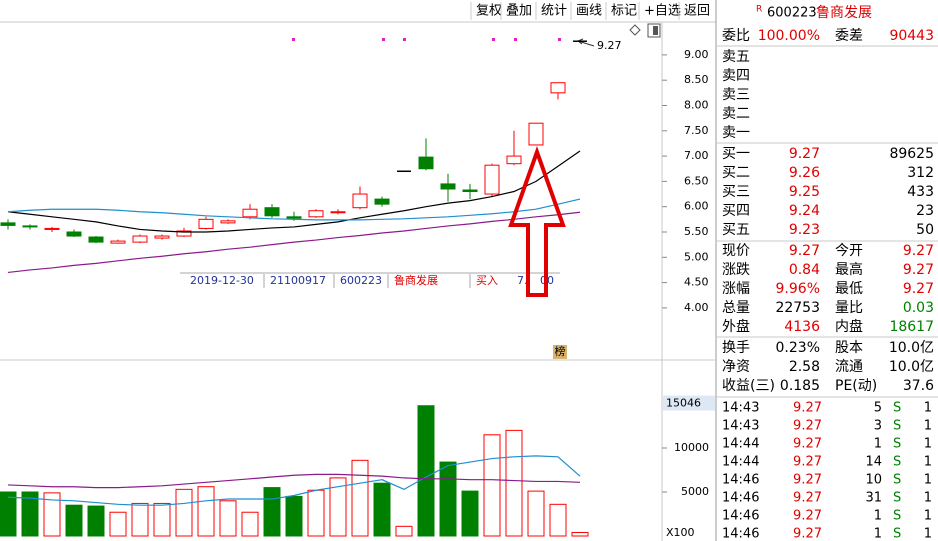 Image resolution: width=938 pixels, height=541 pixels. Describe the element at coordinates (736, 308) in the screenshot. I see `stats-cell: 总量` at that location.